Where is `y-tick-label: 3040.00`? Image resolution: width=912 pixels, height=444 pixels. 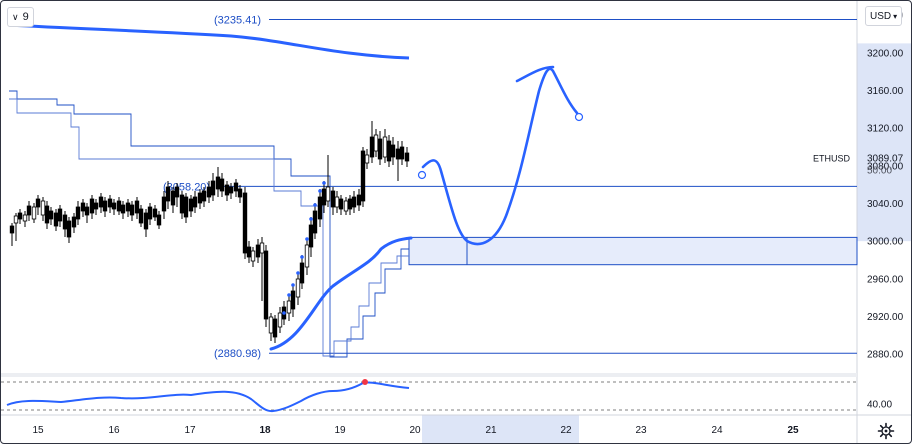
y-tick-label: 3040.00 is located at coordinates (885, 204).